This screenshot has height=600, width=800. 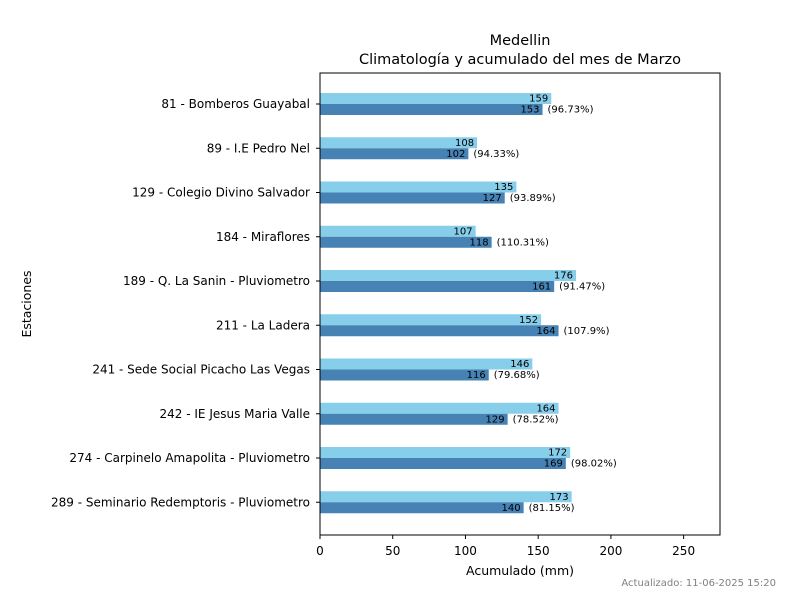 I want to click on percent-label: (78.52%), so click(x=536, y=419).